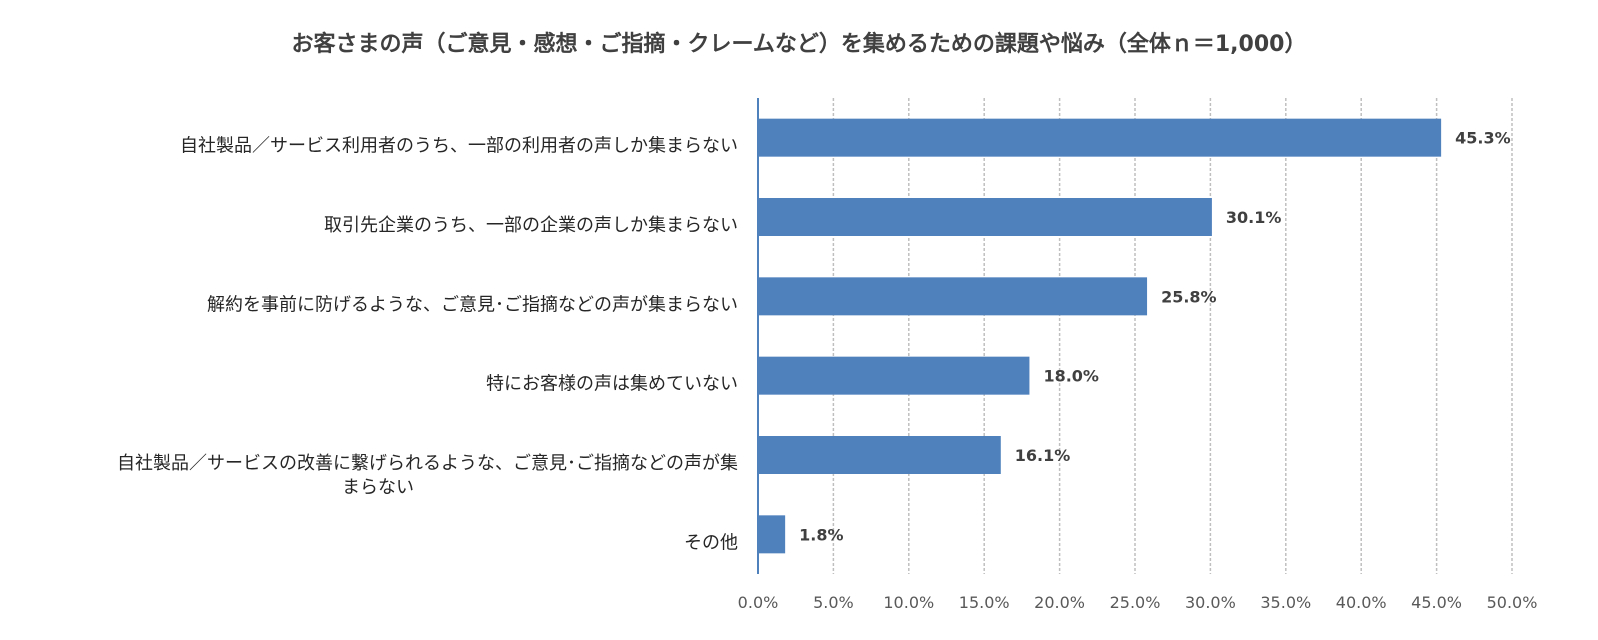 The height and width of the screenshot is (640, 1598). What do you see at coordinates (531, 225) in the screenshot?
I see `category-label: 取引先企業のうち、一部の企業の声しか集まらない` at bounding box center [531, 225].